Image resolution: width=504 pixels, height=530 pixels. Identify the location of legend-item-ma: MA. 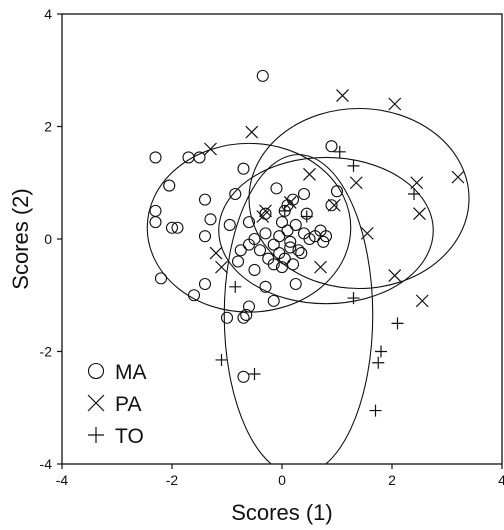
(117, 372).